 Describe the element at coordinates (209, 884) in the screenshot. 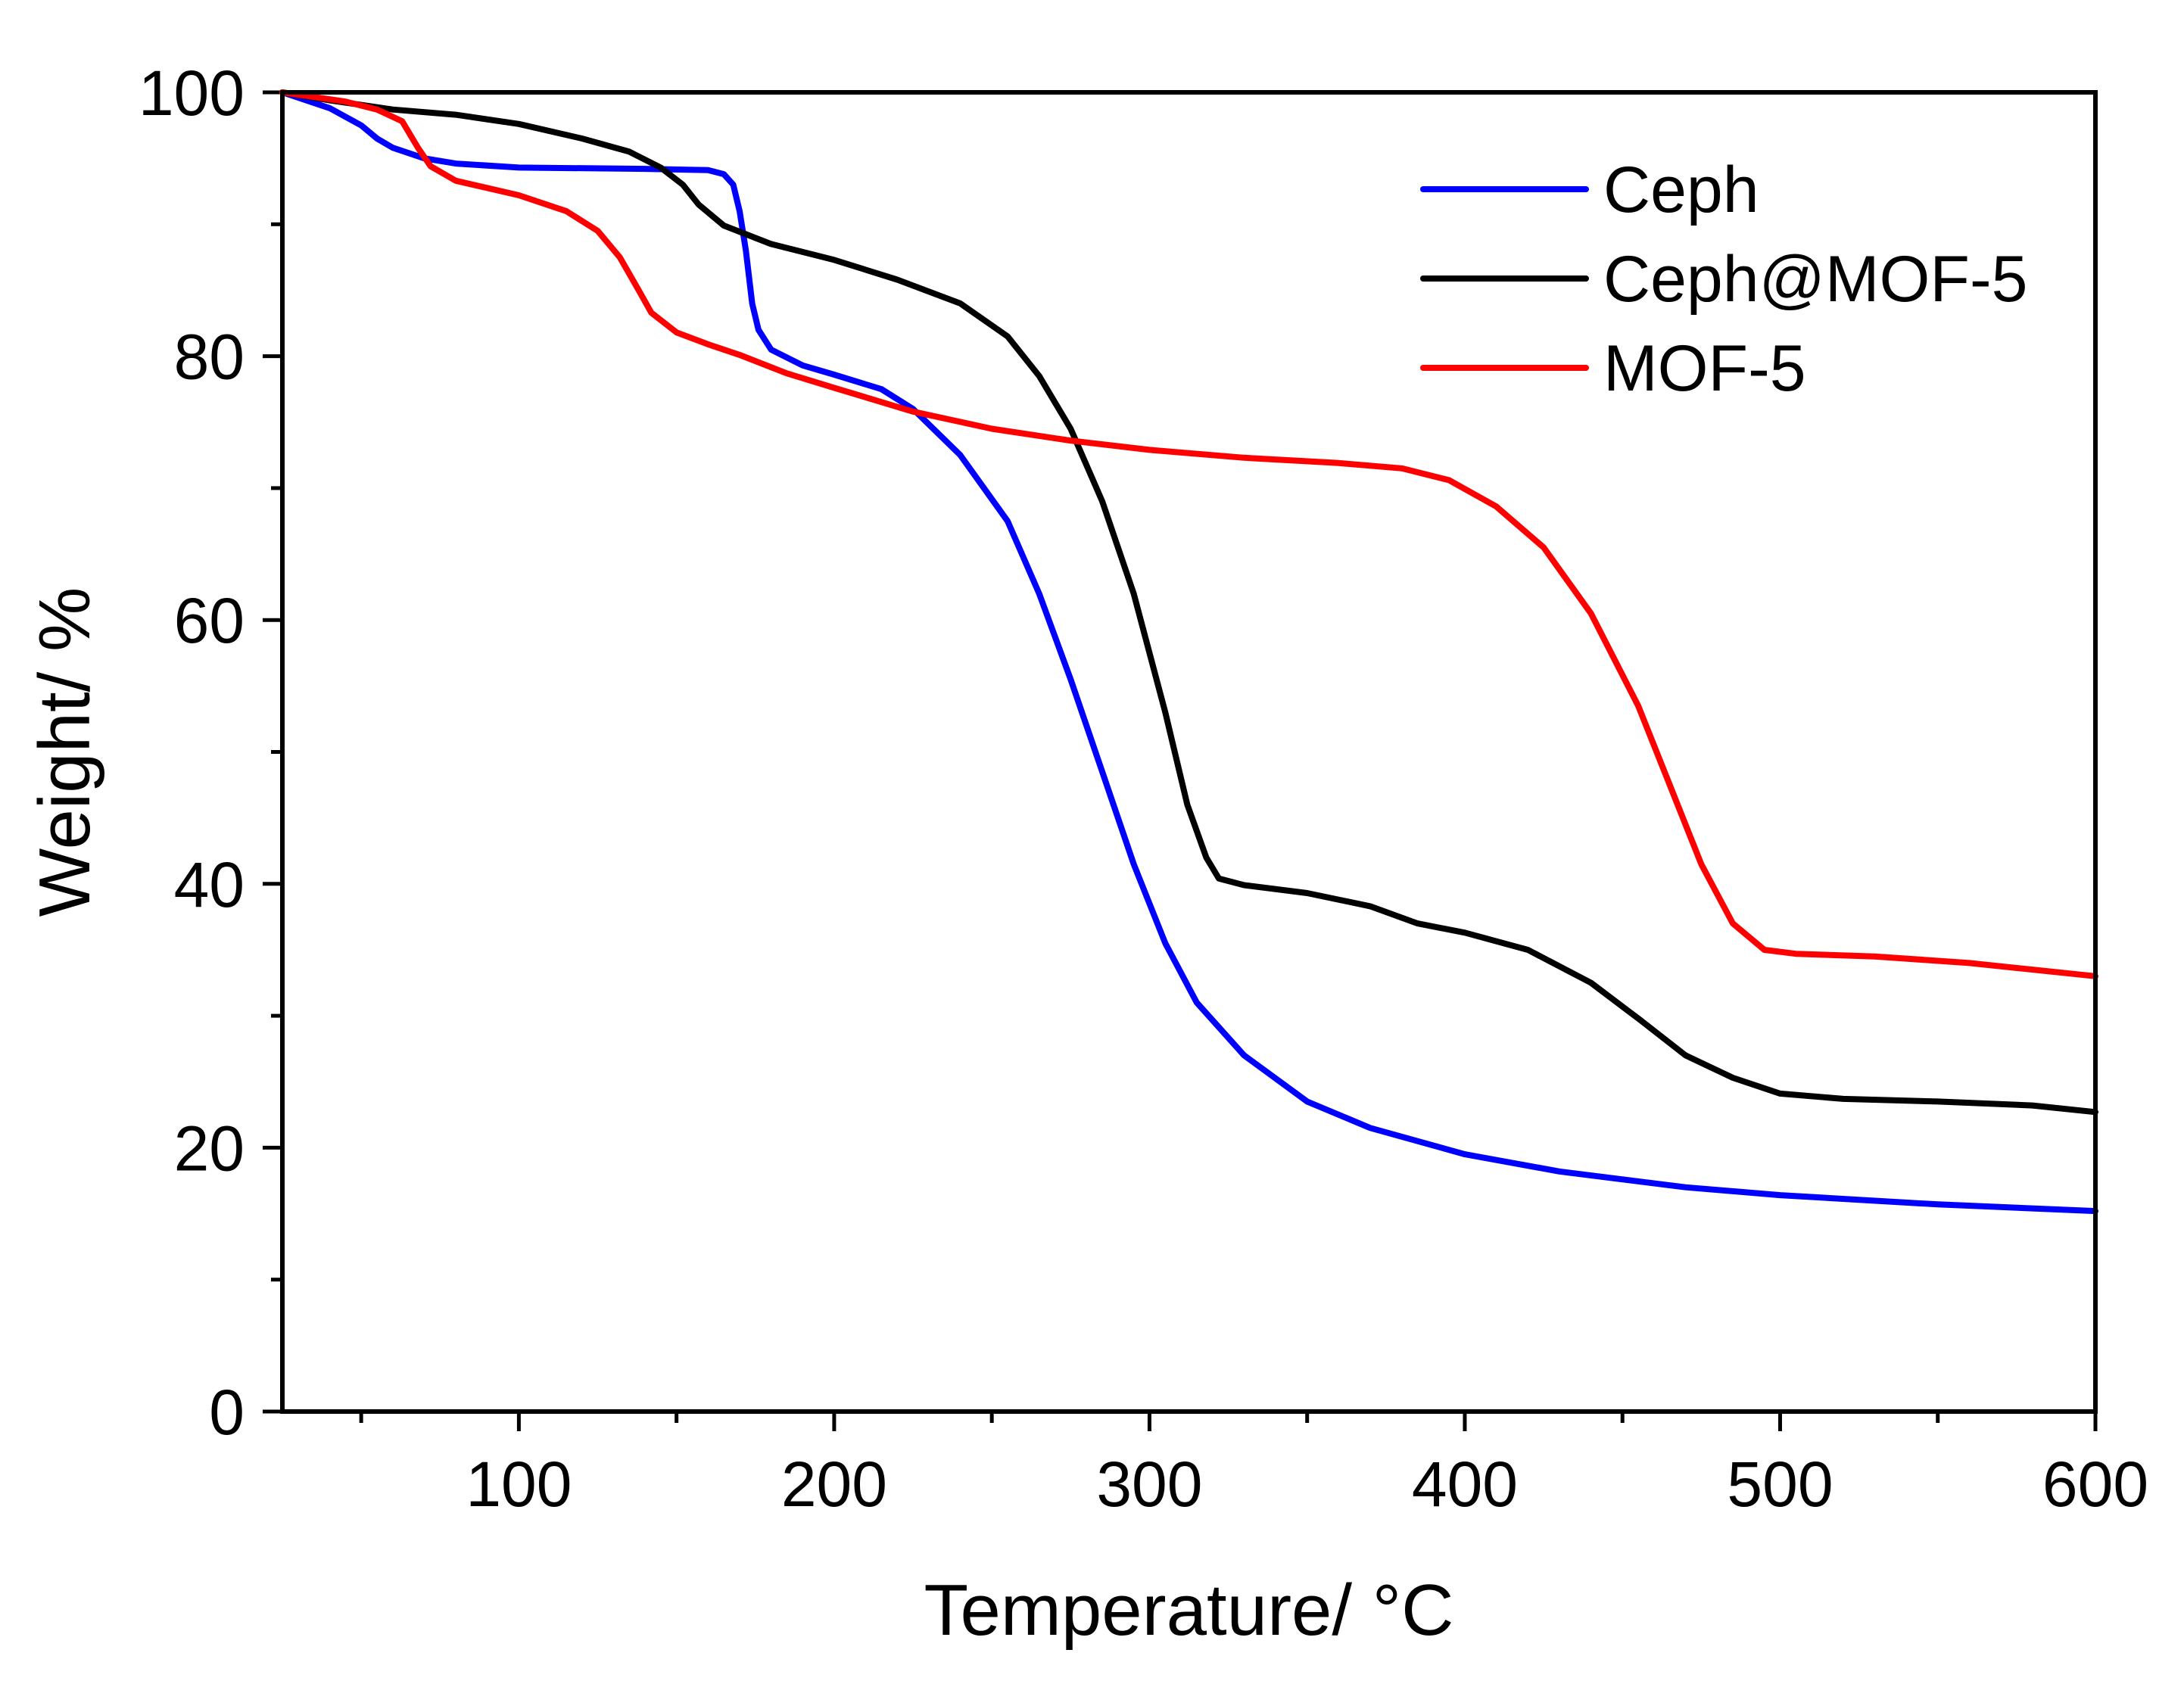

I see `y-tick-label: 40` at that location.